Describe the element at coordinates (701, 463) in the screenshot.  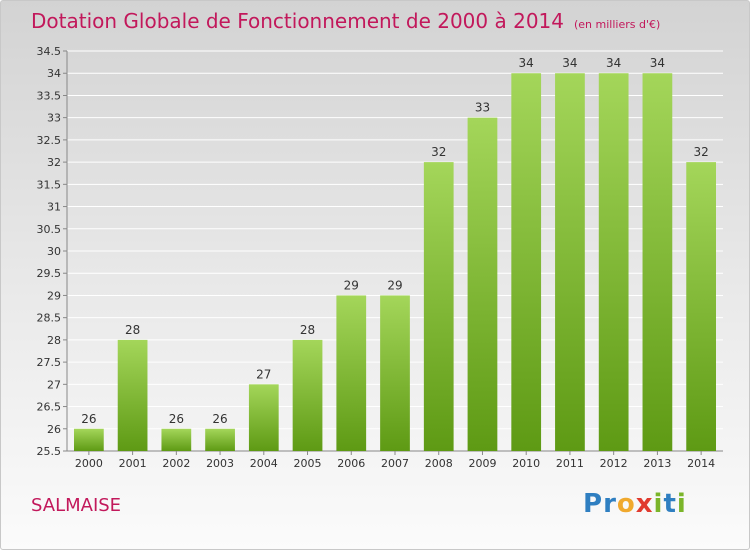
I see `x-tick-label: 2014` at that location.